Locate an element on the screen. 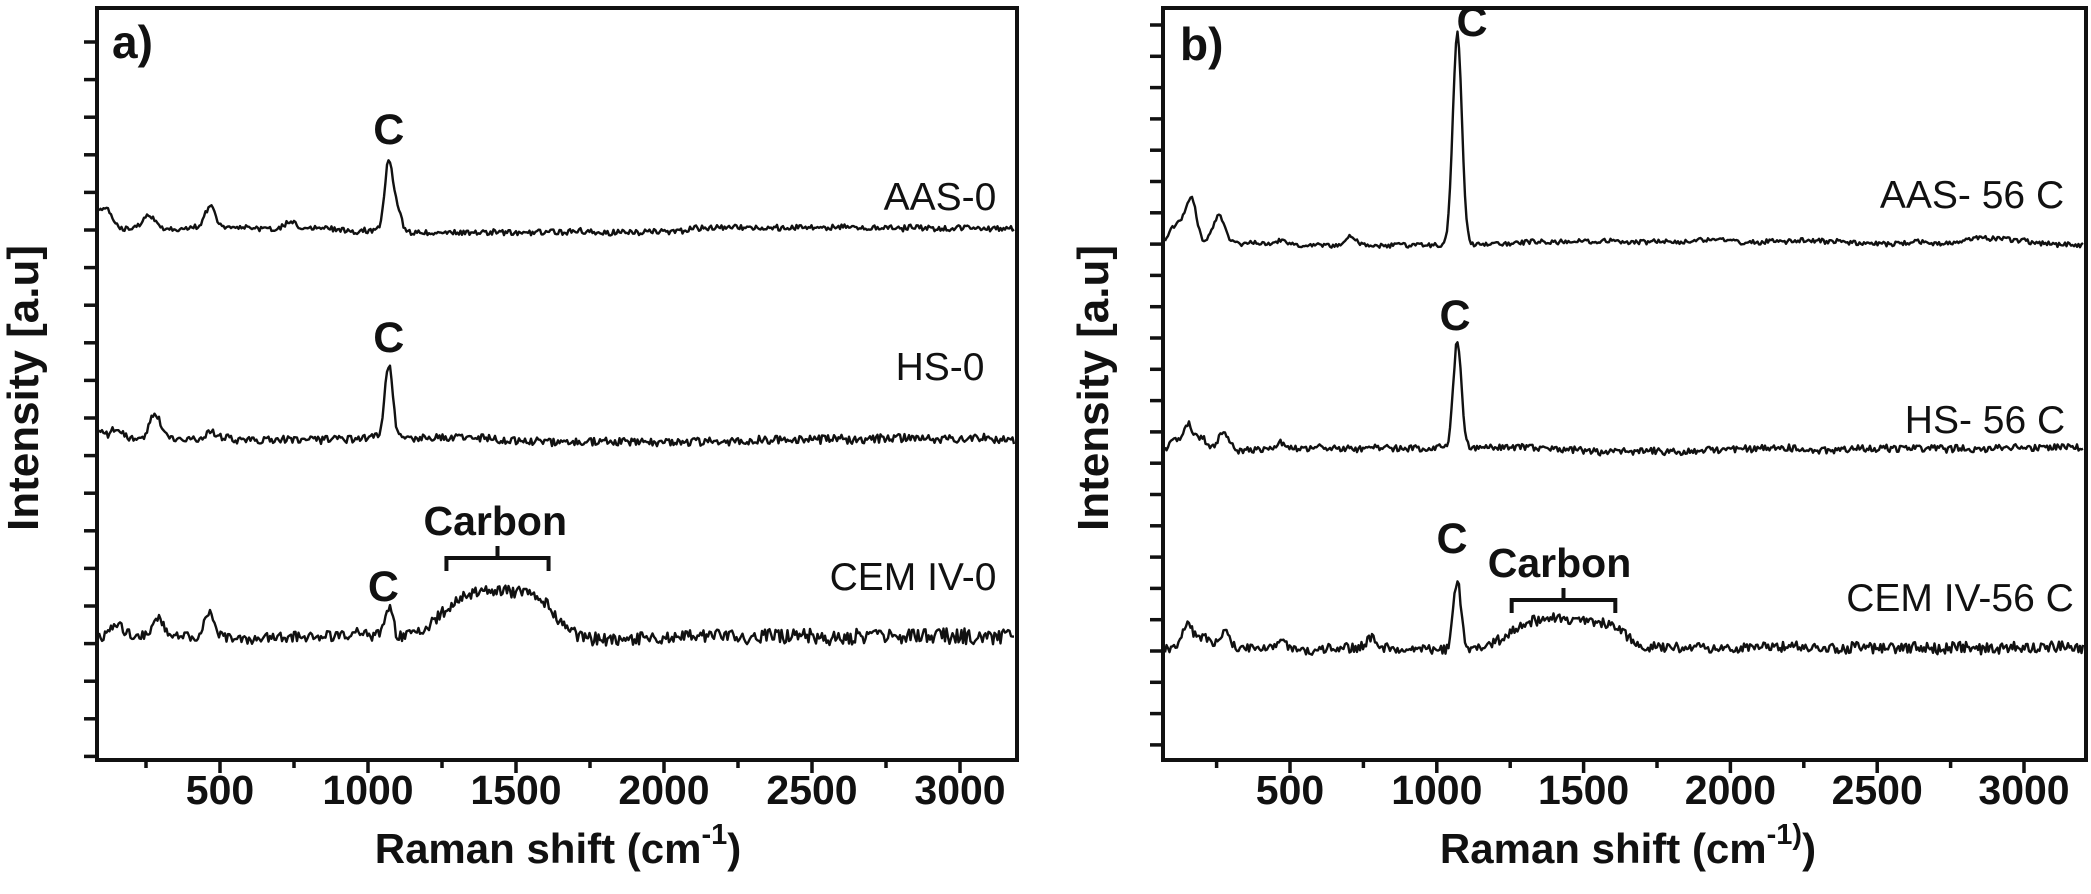 This screenshot has height=894, width=2091. spectrum-trace-hs-56-c is located at coordinates (1623, 399).